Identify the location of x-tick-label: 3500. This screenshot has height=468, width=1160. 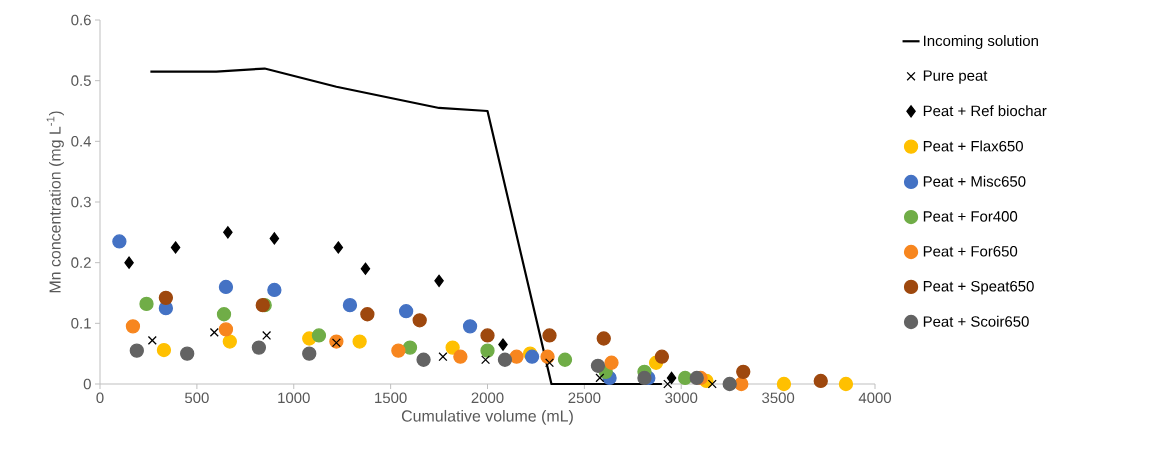
(778, 398).